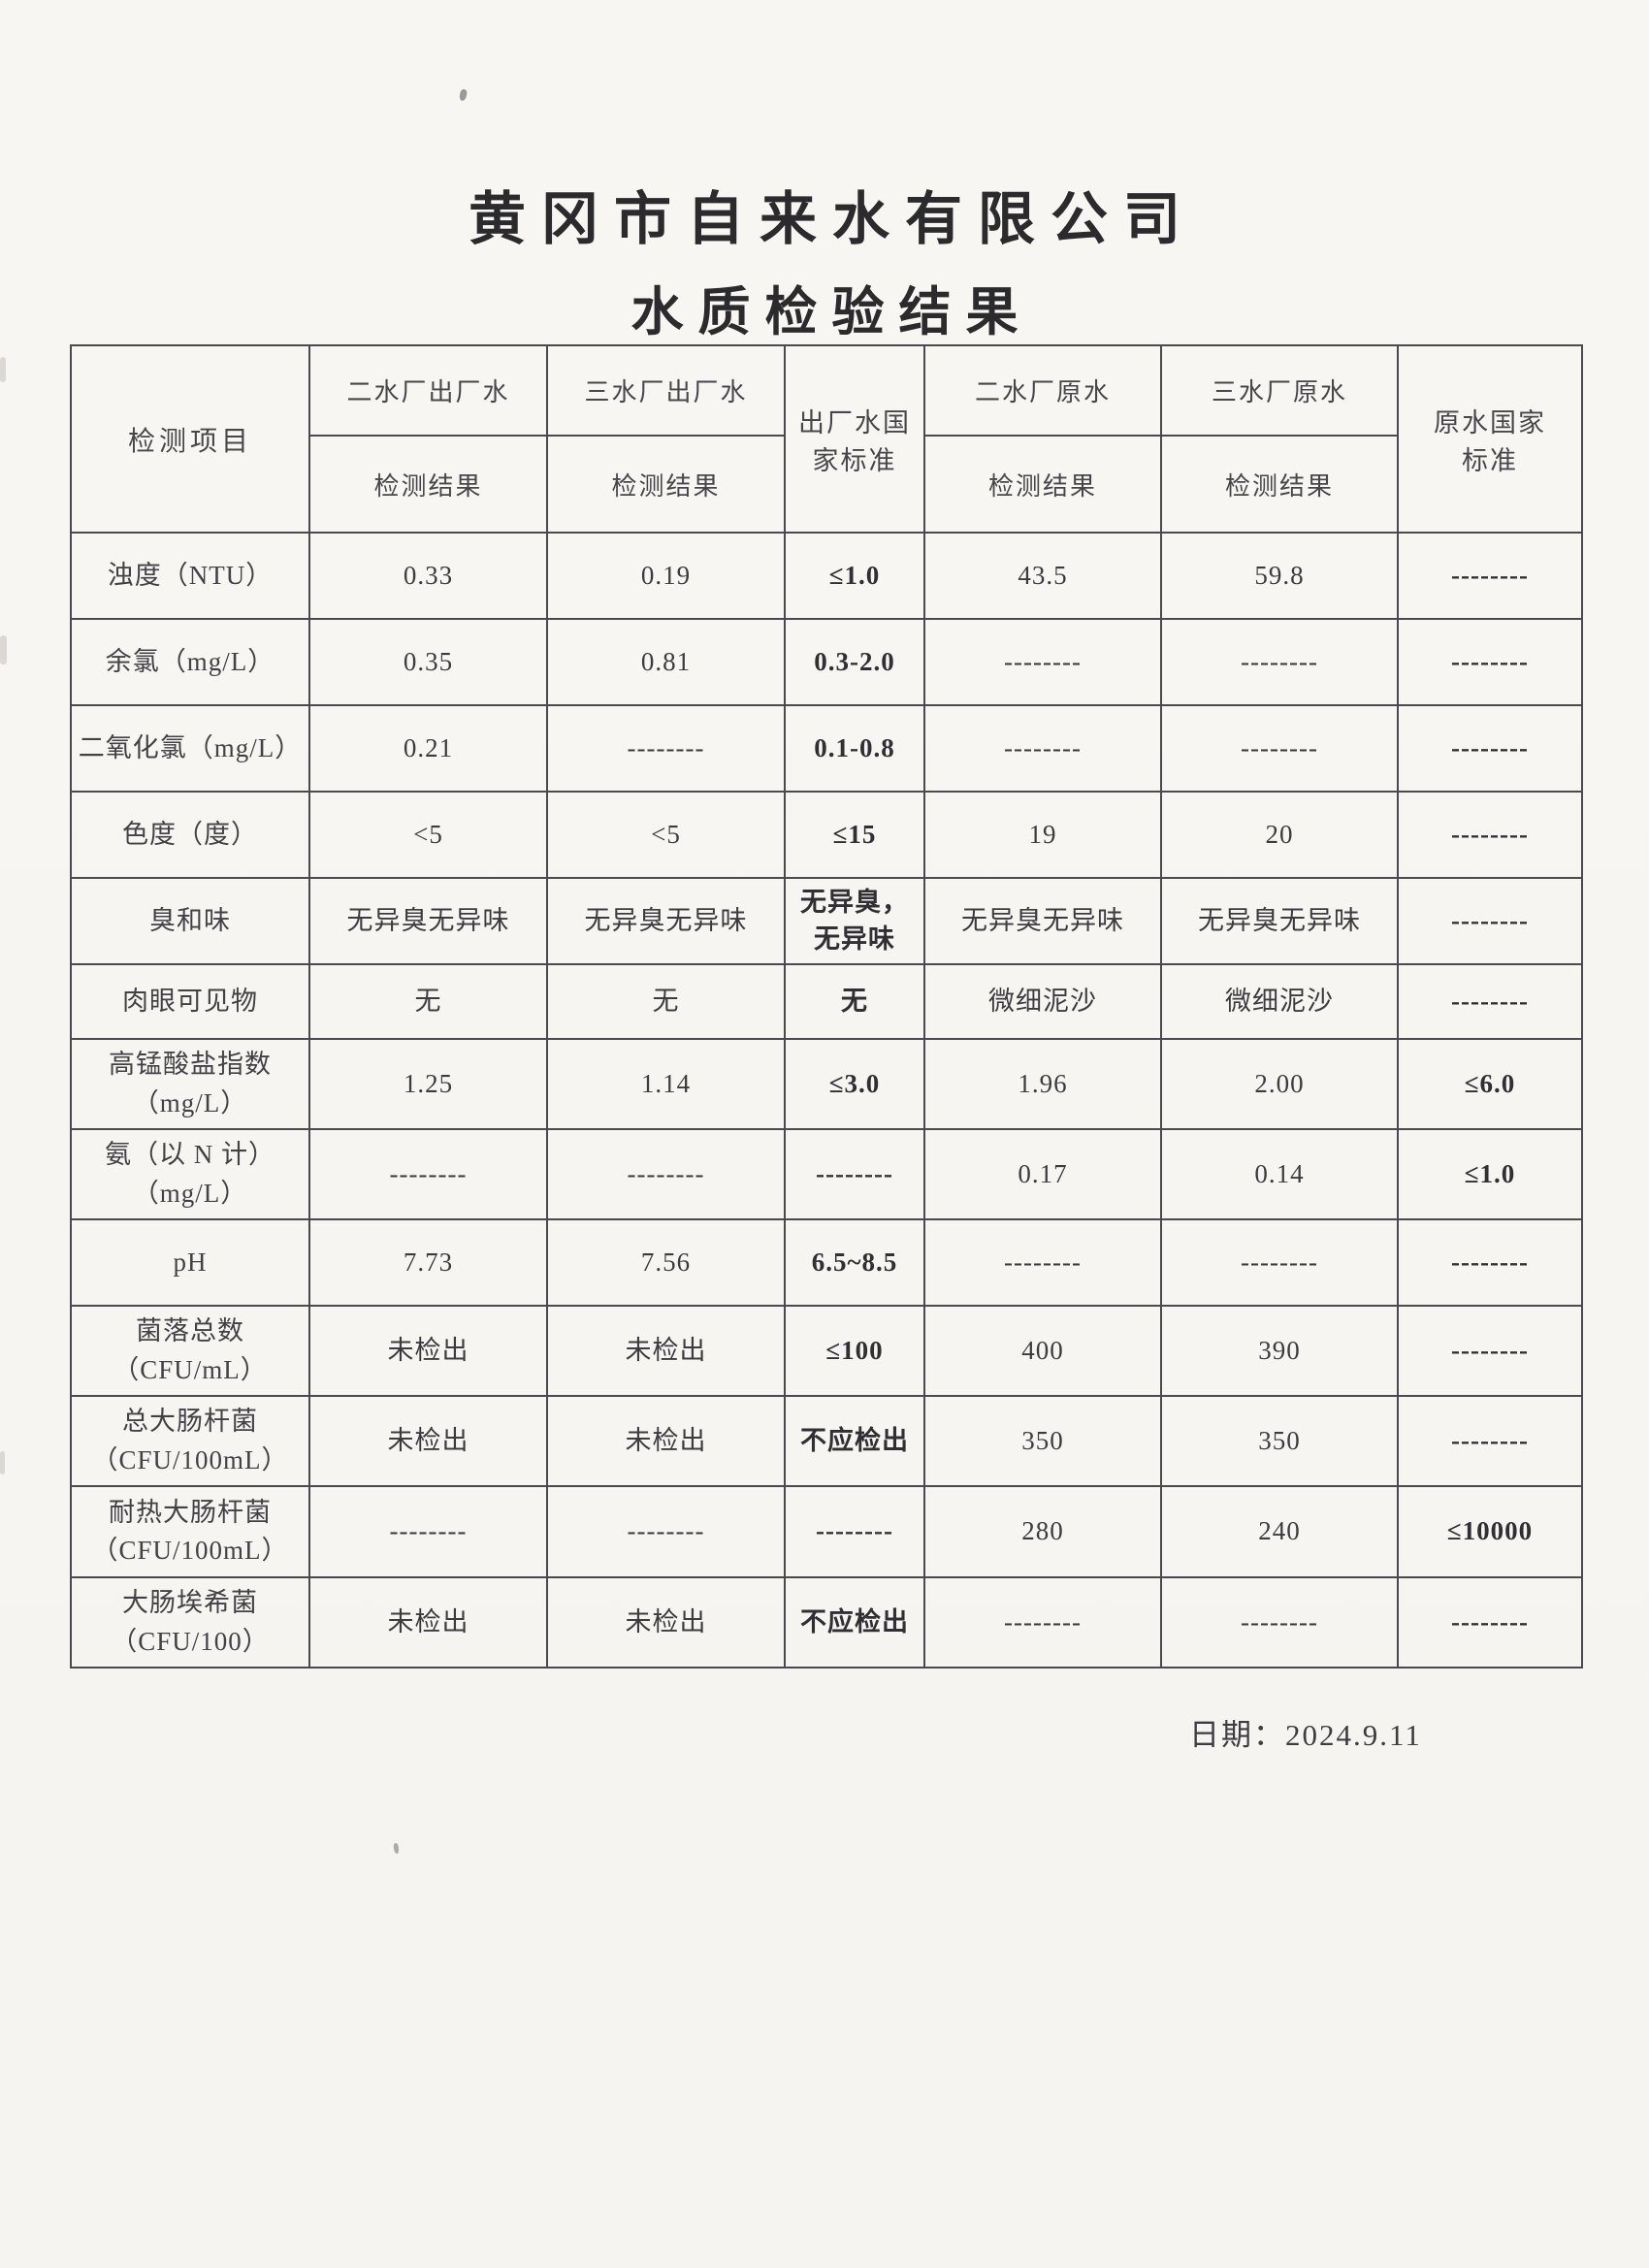  What do you see at coordinates (190, 576) in the screenshot?
I see `row-label: 浊度（NTU）` at bounding box center [190, 576].